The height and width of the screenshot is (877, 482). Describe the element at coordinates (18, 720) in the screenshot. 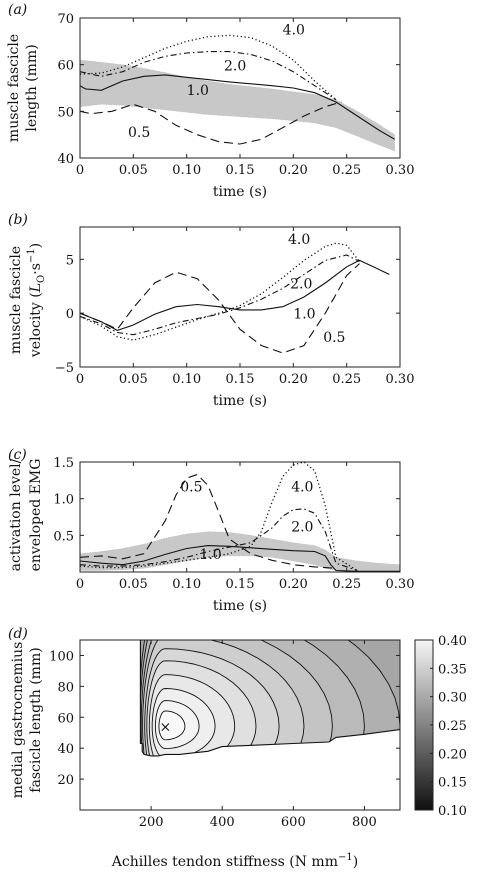

I see `y-axis-label-line1: medial gastrocnemius` at that location.